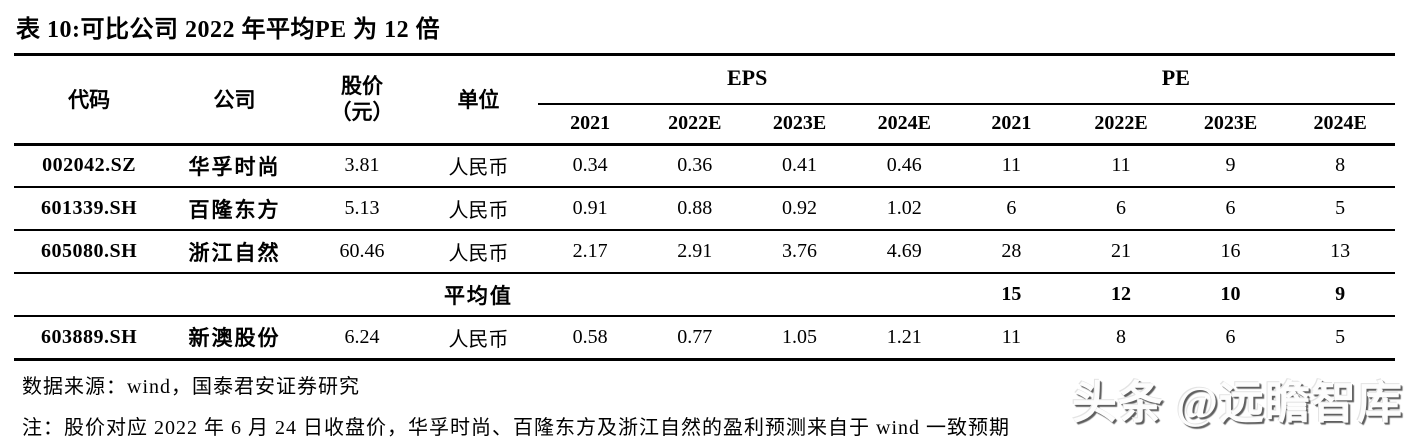 The image size is (1407, 440). Describe the element at coordinates (478, 295) in the screenshot. I see `cell-average-label: 平均值` at that location.